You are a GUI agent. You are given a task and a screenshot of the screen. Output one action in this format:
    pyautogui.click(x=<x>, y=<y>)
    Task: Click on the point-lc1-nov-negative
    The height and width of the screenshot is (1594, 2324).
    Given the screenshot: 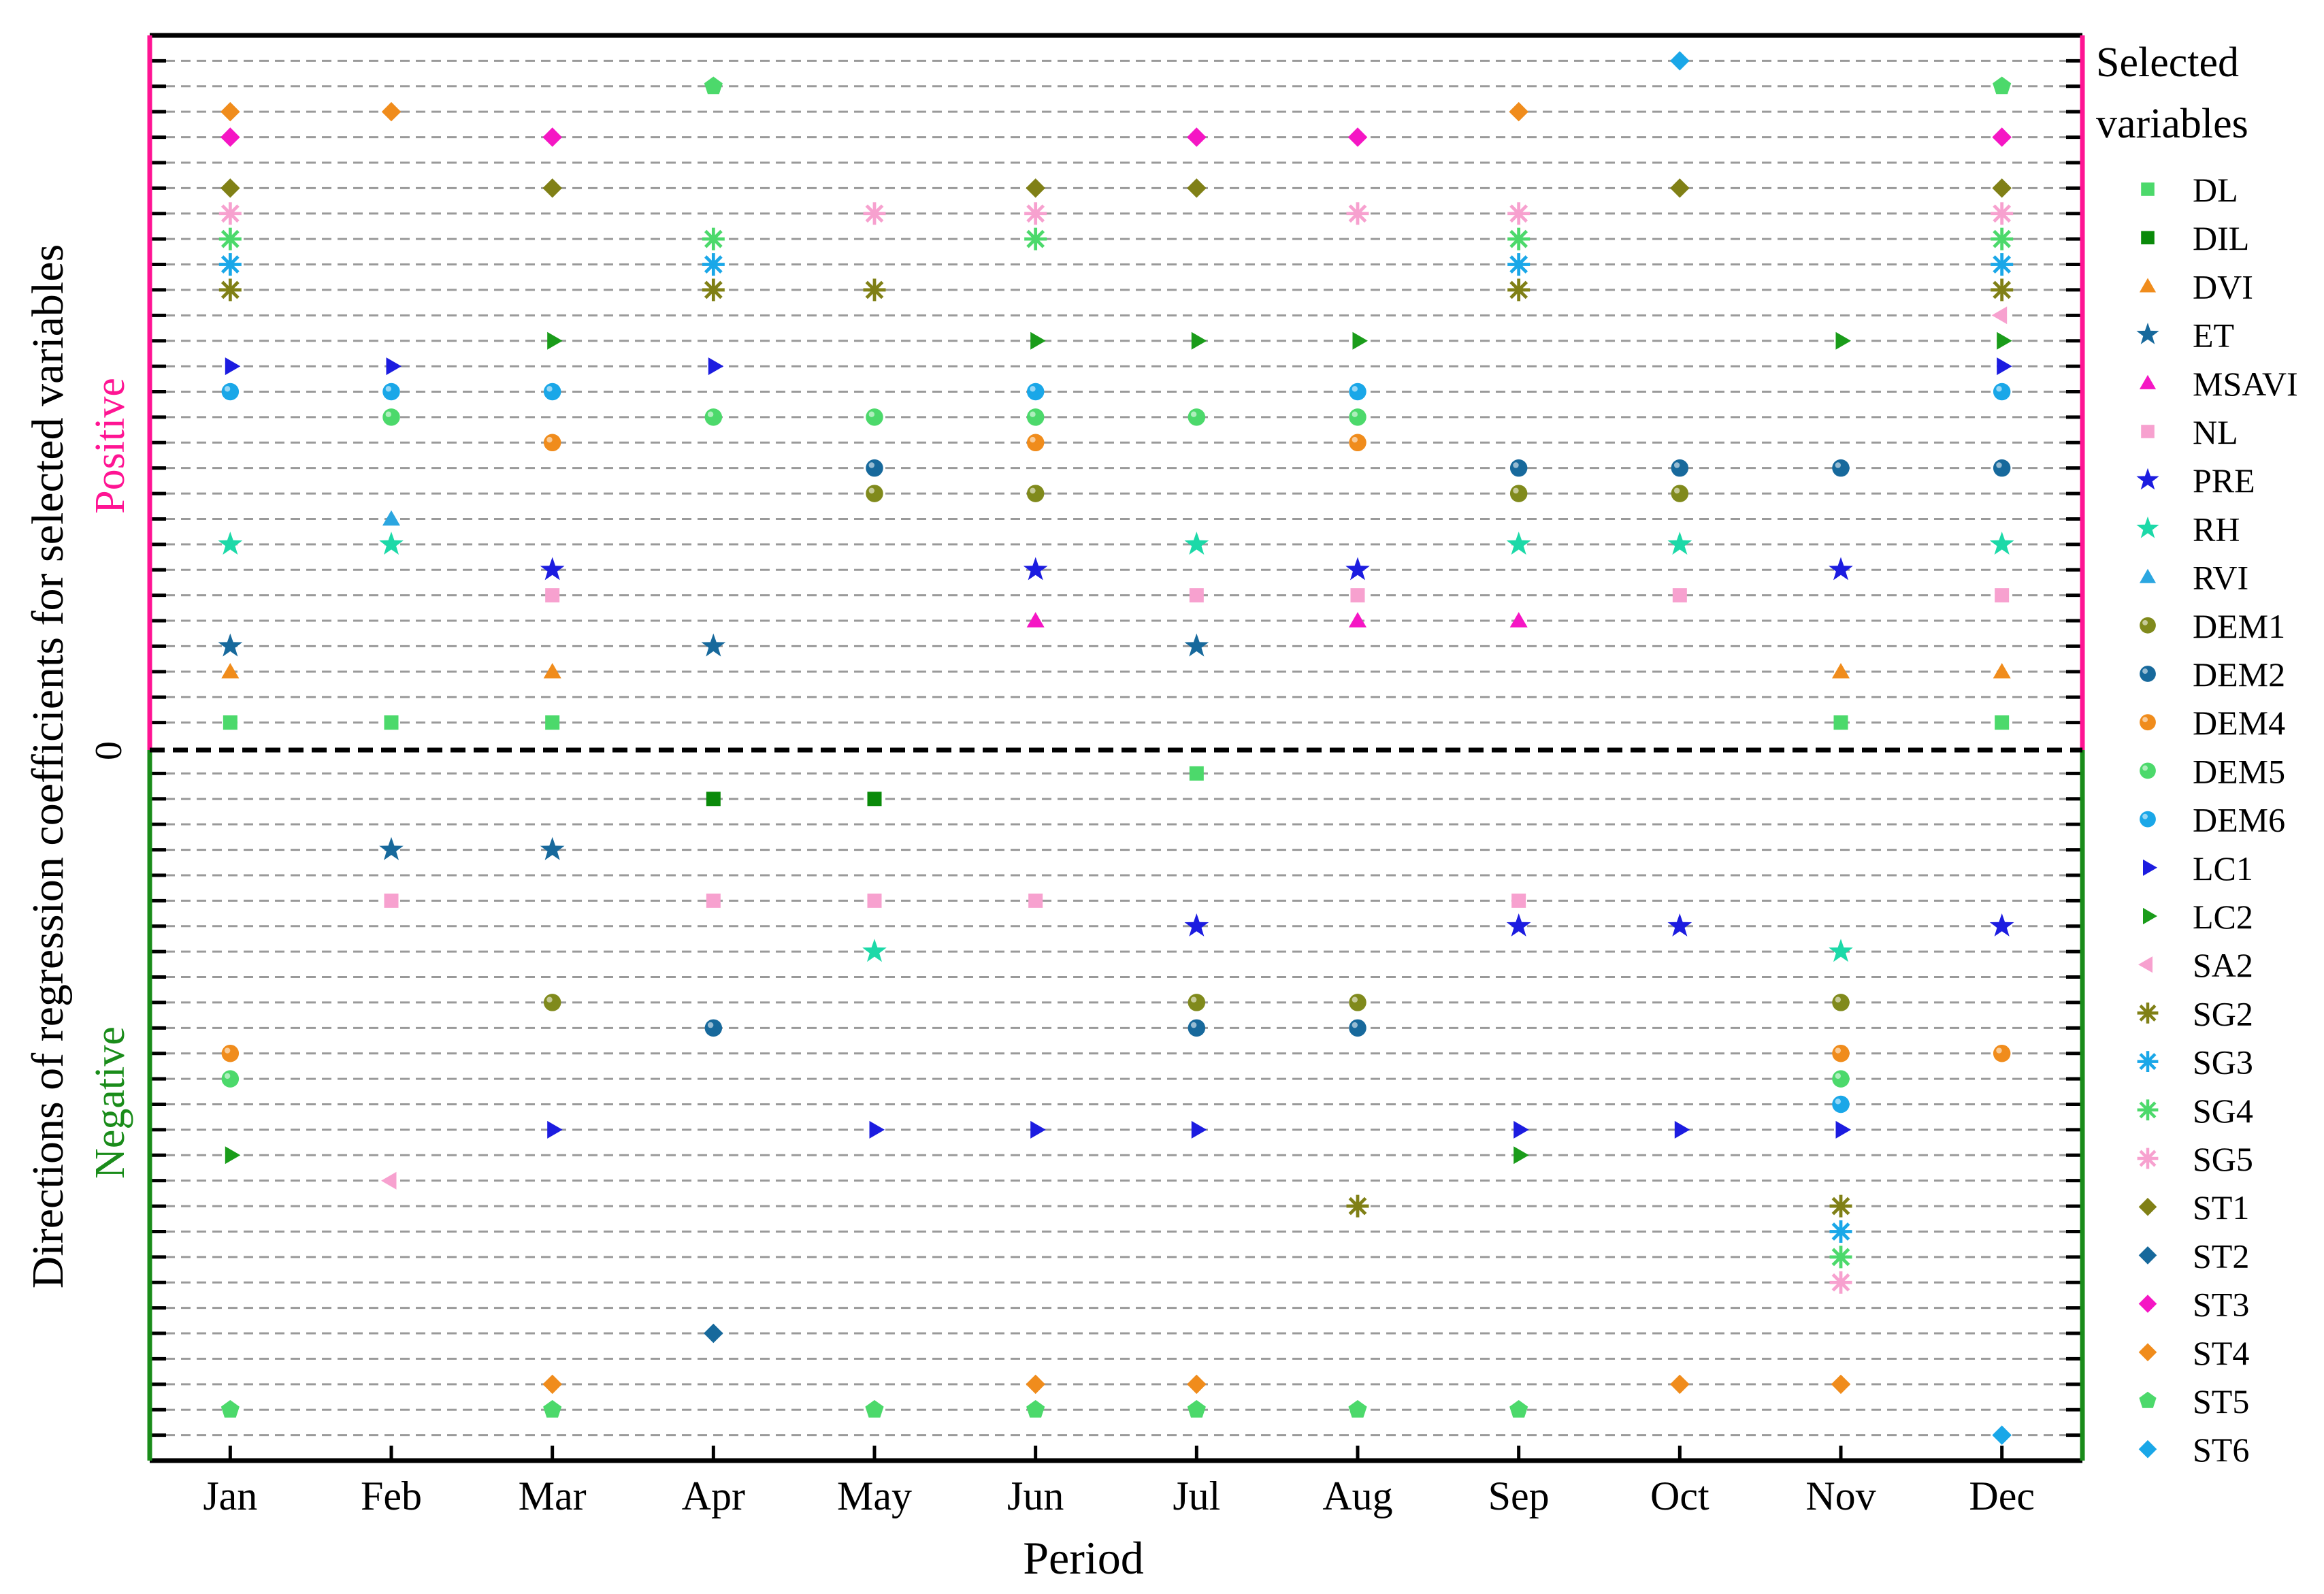 What is the action you would take?
    pyautogui.click(x=1843, y=1129)
    